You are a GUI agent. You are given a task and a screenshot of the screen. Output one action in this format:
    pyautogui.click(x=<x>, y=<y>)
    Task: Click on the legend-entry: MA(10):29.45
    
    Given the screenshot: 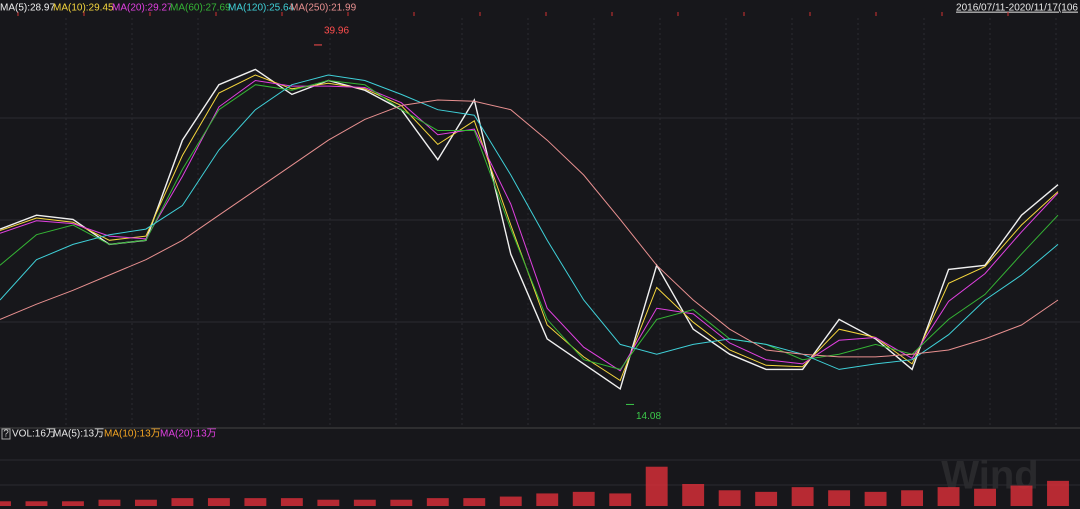 What is the action you would take?
    pyautogui.click(x=83, y=8)
    